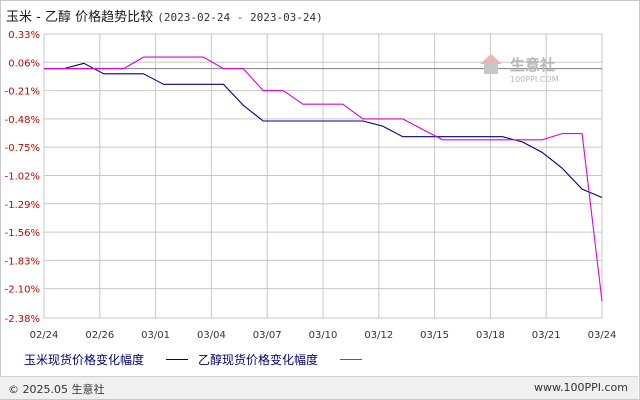  Describe the element at coordinates (22, 290) in the screenshot. I see `y-tick-label: -2.10%` at that location.